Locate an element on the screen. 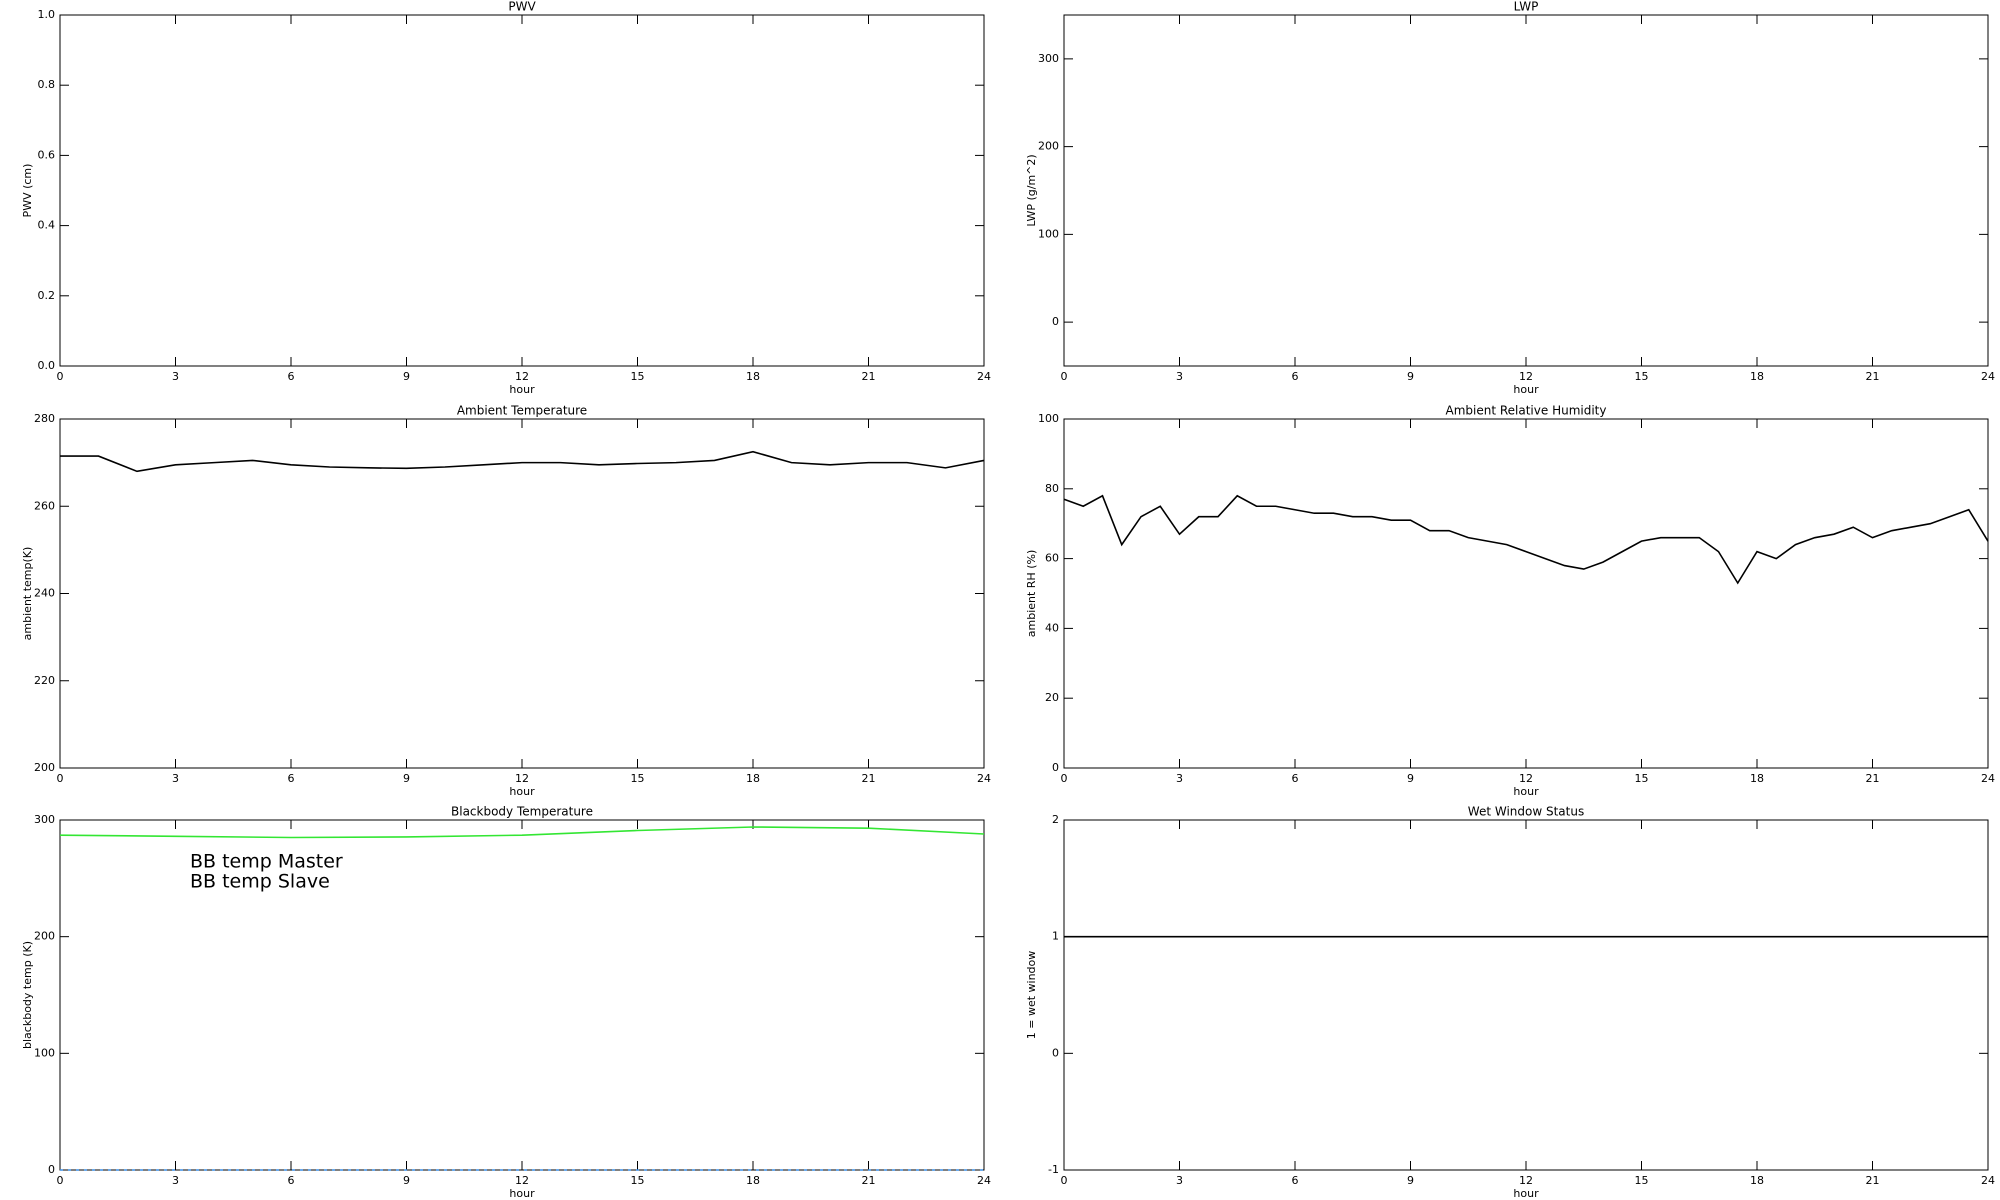 This screenshot has width=2000, height=1200. legend-entry: BB temp Slave is located at coordinates (260, 882).